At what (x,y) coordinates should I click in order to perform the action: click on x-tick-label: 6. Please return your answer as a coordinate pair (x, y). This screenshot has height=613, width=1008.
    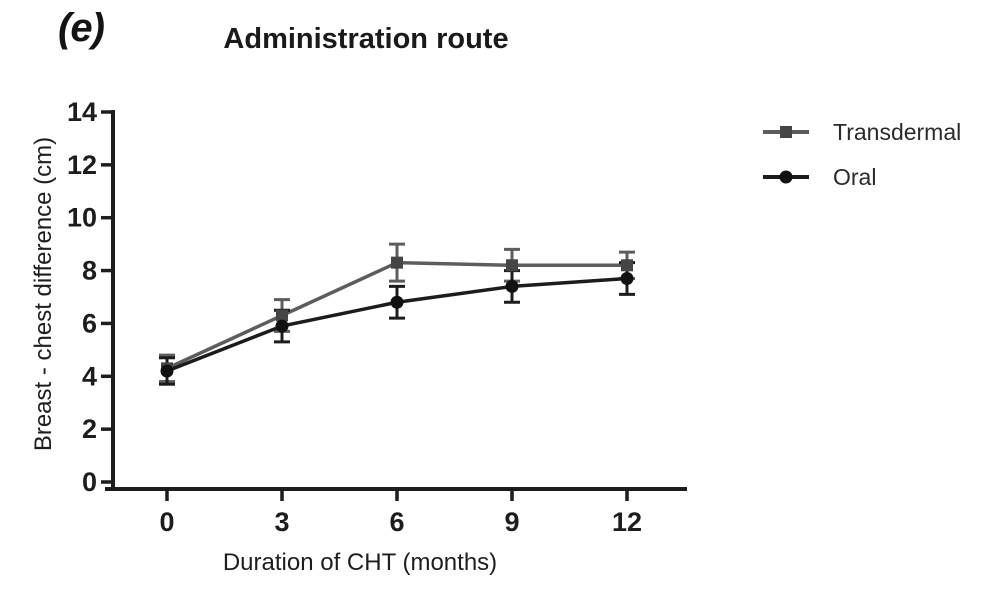
    Looking at the image, I should click on (396, 522).